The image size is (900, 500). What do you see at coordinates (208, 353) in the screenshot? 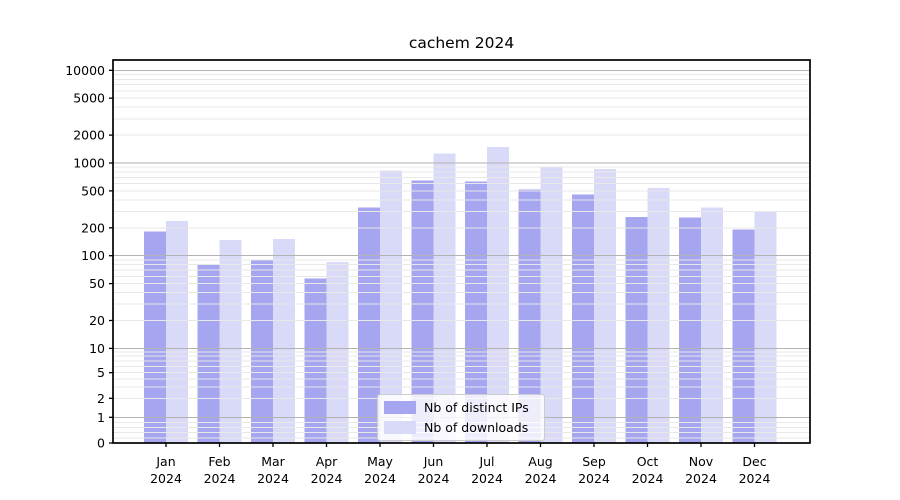
I see `bar-ips-feb` at bounding box center [208, 353].